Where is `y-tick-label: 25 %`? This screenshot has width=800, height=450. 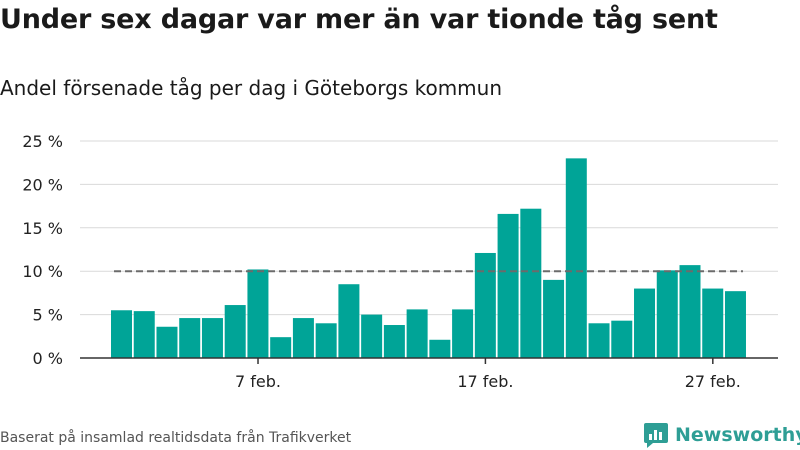
y-tick-label: 25 % is located at coordinates (42, 141).